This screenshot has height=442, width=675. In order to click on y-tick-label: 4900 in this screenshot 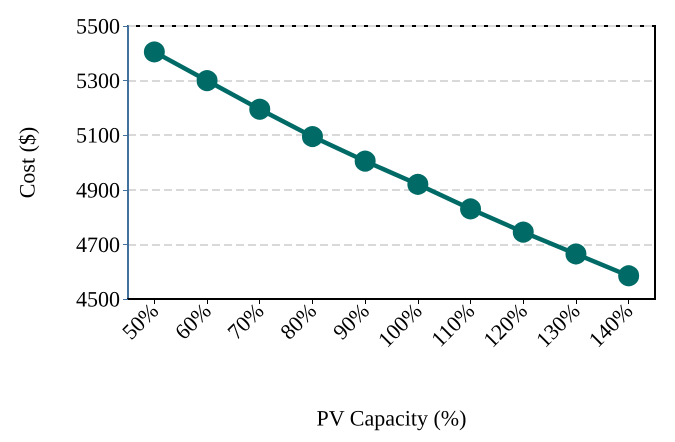, I will do `click(98, 189)`.